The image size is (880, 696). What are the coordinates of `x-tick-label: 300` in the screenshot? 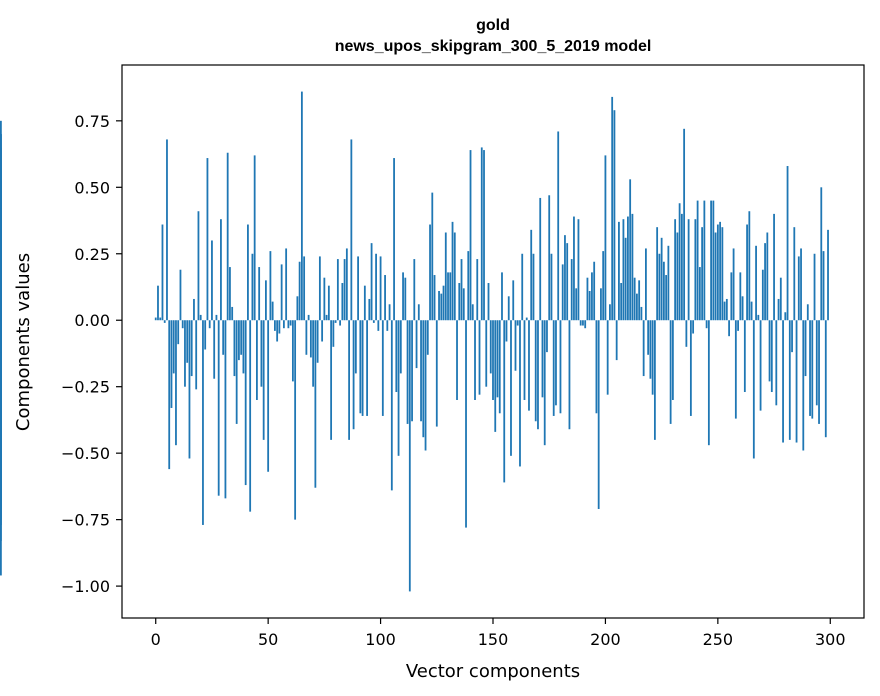 It's located at (830, 639).